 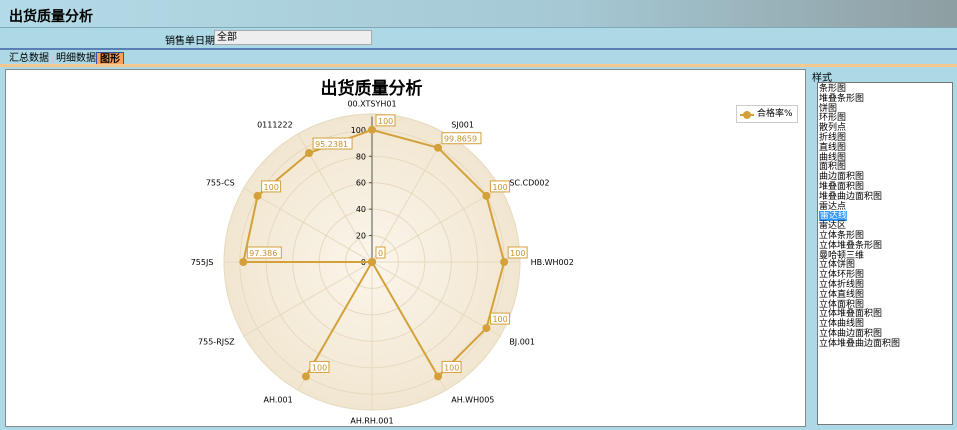 What do you see at coordinates (833, 216) in the screenshot?
I see `style-option-label: 雷达线` at bounding box center [833, 216].